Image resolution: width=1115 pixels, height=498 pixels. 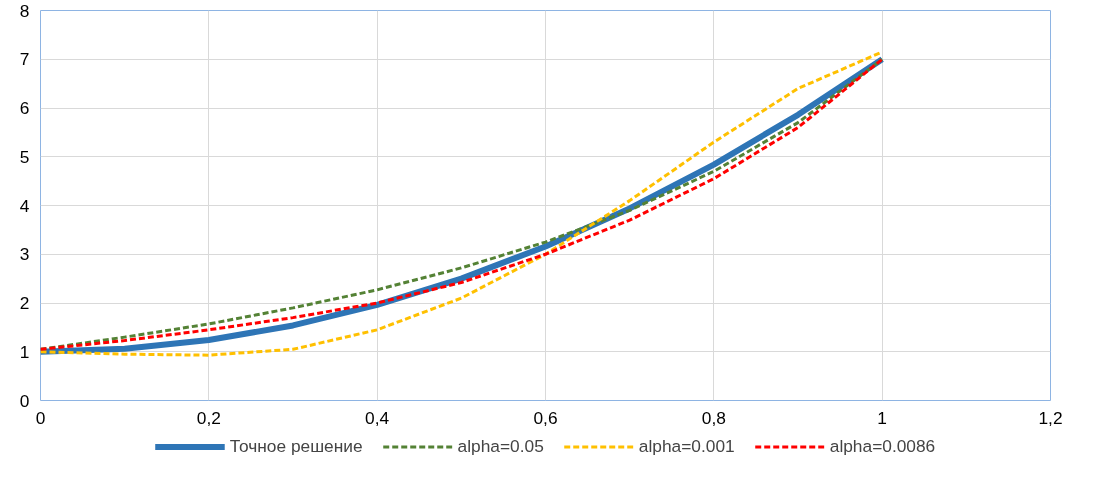 I want to click on y-tick-label: 6, so click(x=24, y=108).